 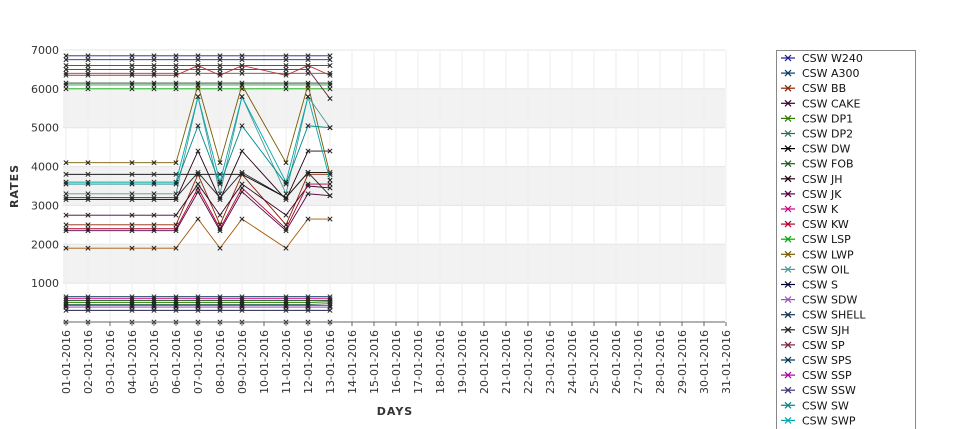 I want to click on legend-label: CSW S, so click(x=820, y=285).